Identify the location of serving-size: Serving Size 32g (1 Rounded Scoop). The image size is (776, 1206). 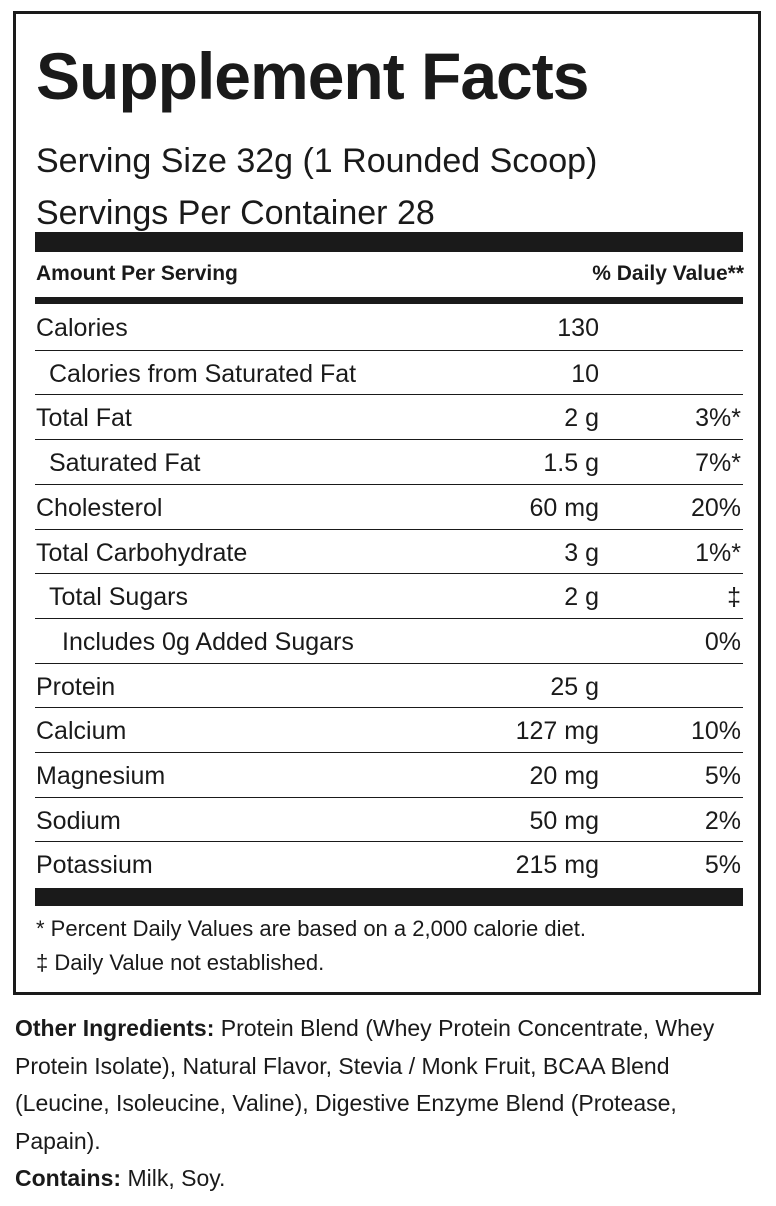
(317, 161).